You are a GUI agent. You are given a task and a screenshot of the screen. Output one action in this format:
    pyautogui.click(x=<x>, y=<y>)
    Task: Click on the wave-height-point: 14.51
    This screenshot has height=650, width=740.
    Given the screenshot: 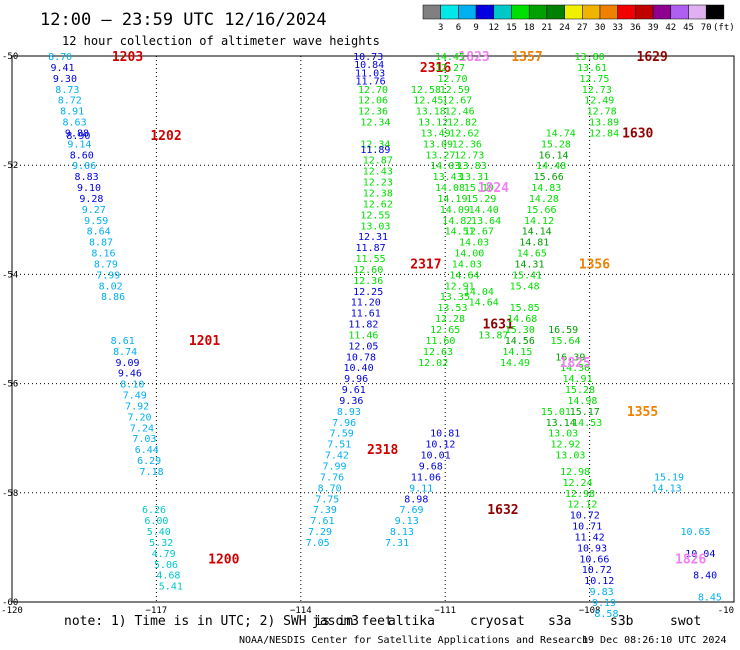 What is the action you would take?
    pyautogui.click(x=460, y=232)
    